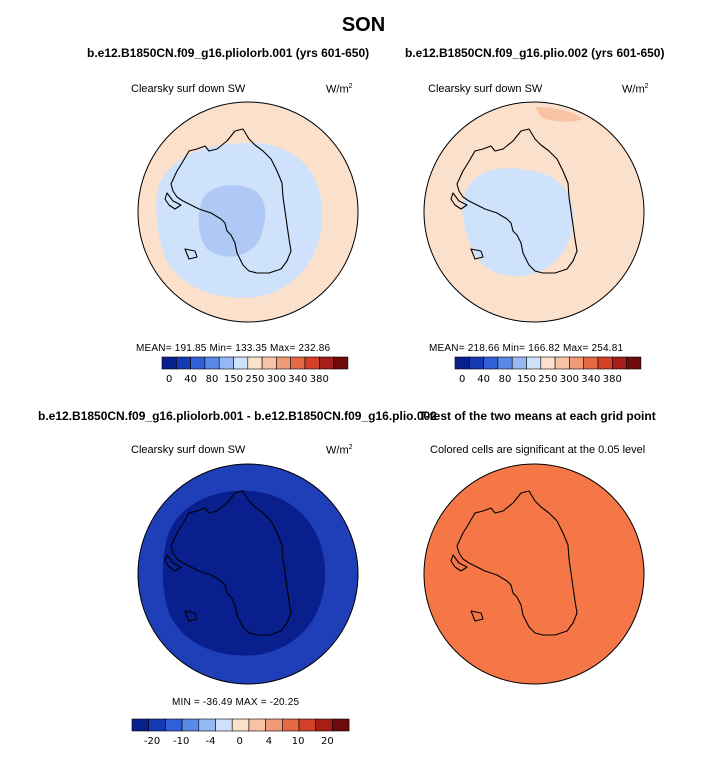  What do you see at coordinates (363, 25) in the screenshot?
I see `season-title: SON` at bounding box center [363, 25].